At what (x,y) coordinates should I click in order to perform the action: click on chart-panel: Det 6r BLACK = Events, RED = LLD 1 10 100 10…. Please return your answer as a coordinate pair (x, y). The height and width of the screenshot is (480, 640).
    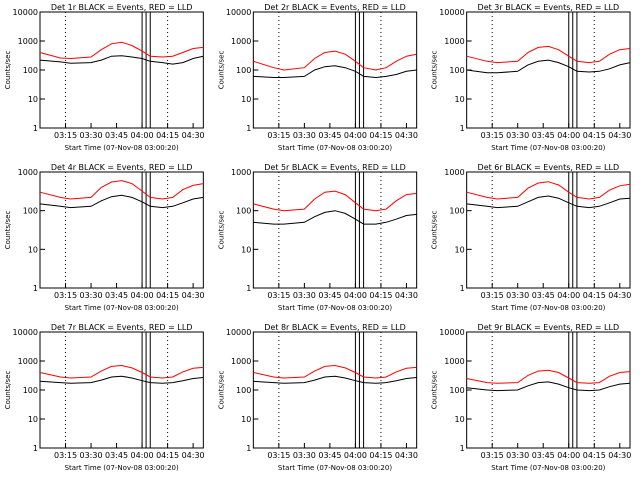
    Looking at the image, I should click on (531, 237).